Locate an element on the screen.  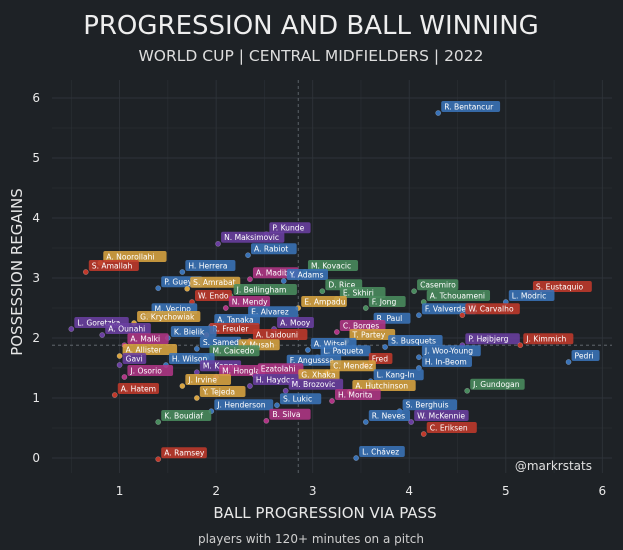
point-label: T. Partey is located at coordinates (368, 334).